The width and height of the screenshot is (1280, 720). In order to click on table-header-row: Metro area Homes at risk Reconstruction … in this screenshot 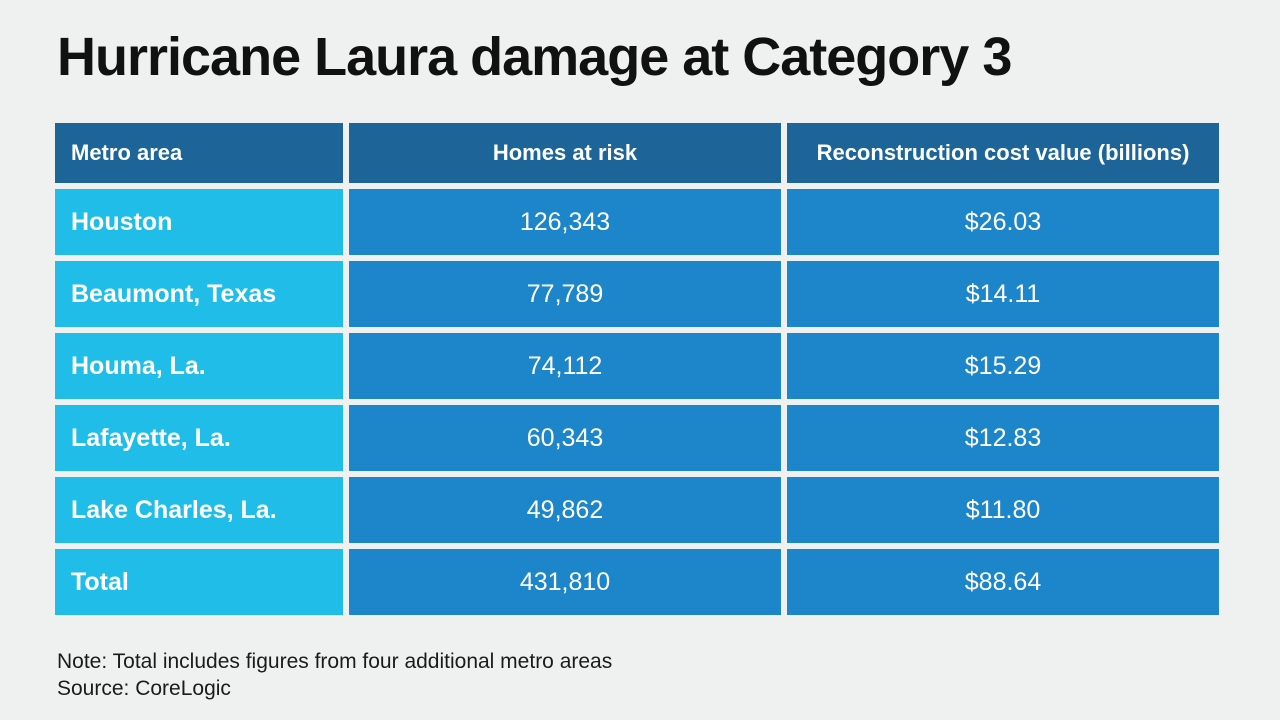, I will do `click(637, 153)`.